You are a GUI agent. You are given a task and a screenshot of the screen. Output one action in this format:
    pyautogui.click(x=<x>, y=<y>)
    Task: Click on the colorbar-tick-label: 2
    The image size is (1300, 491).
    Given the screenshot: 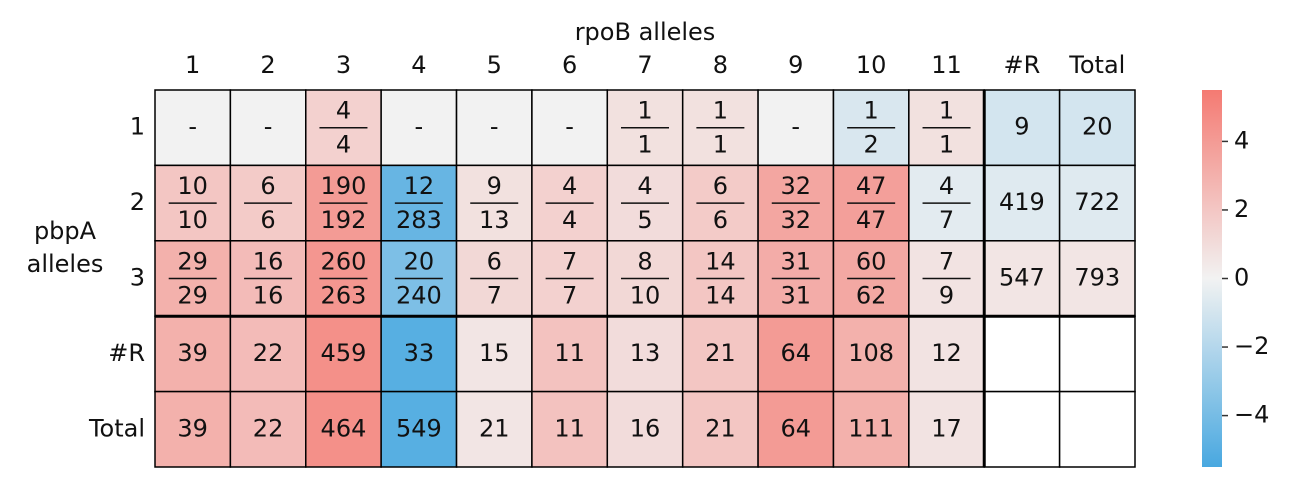 What is the action you would take?
    pyautogui.click(x=1241, y=209)
    